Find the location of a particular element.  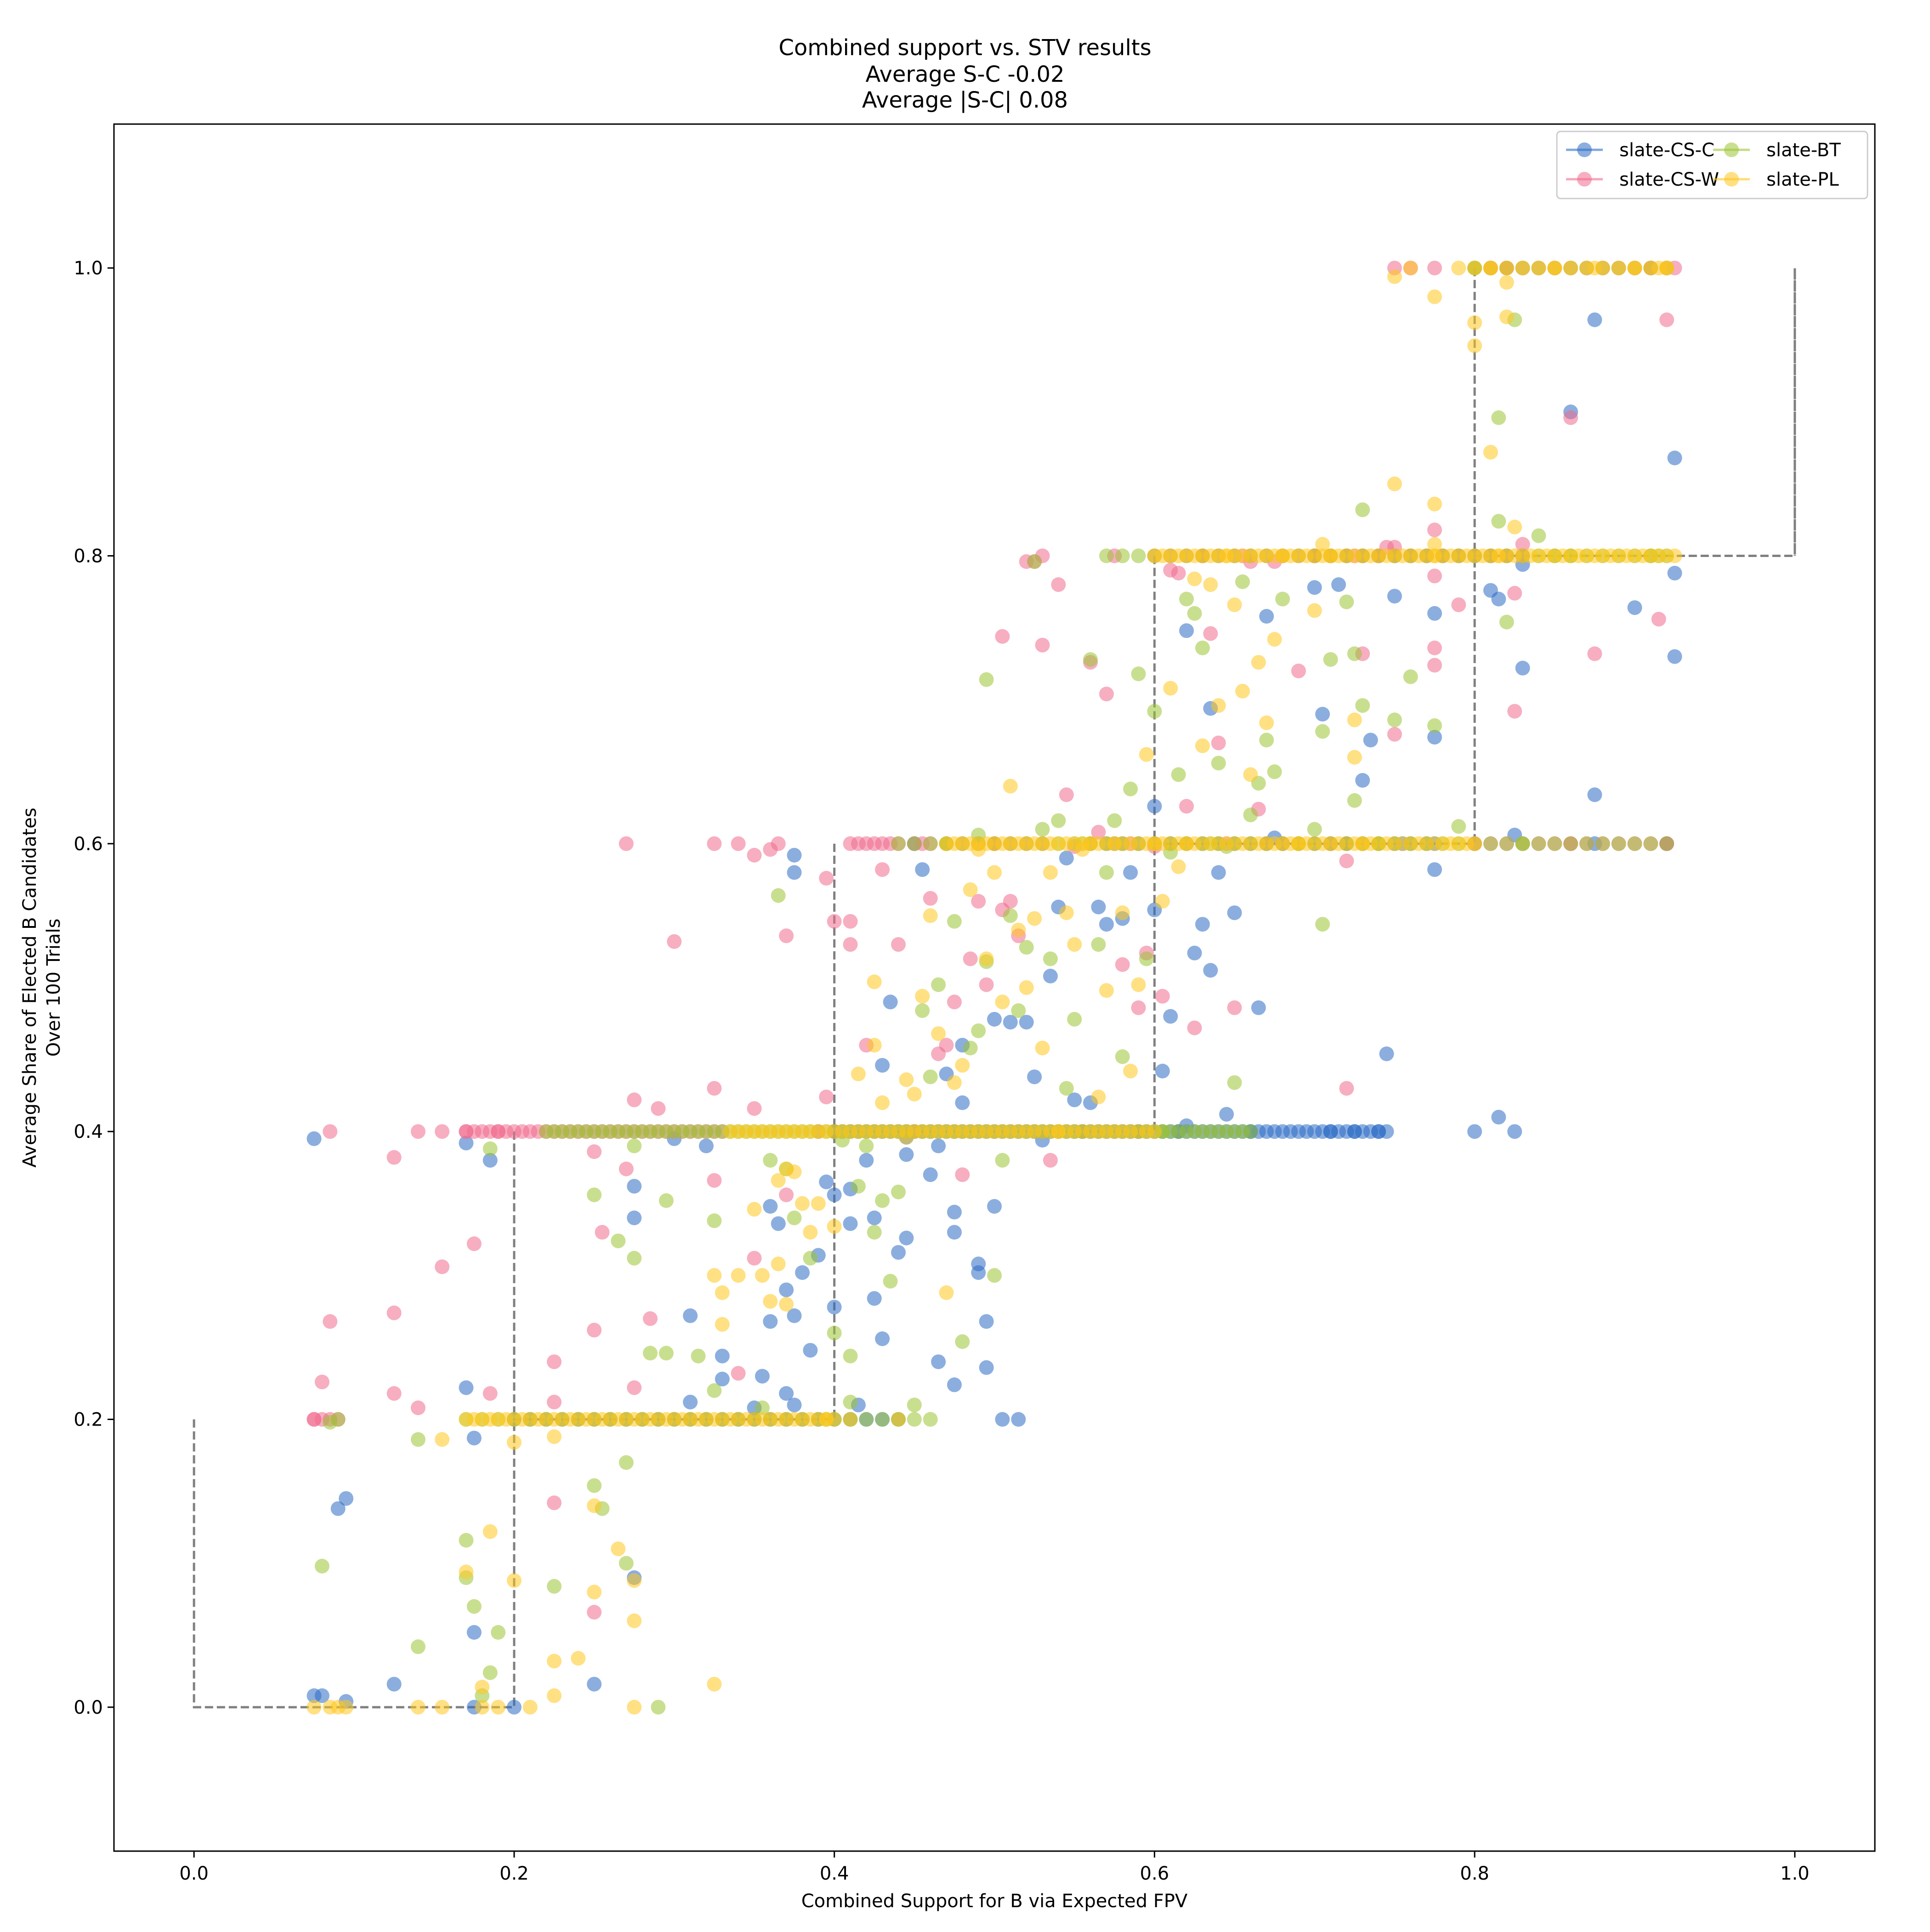

y-axis-label-line-2: Over 100 Trials is located at coordinates (53, 988).